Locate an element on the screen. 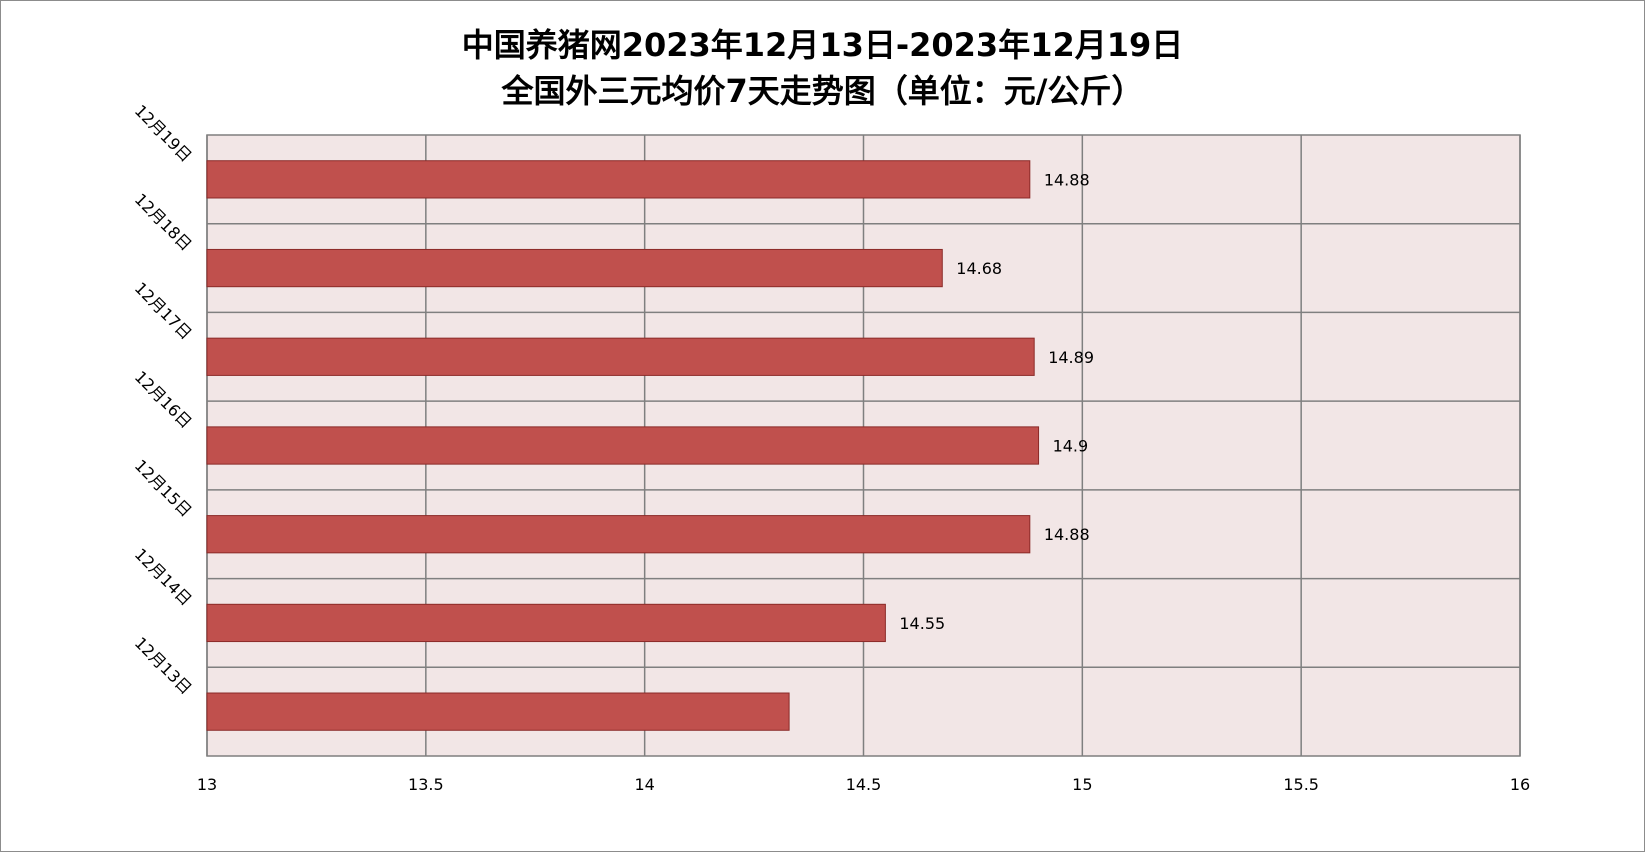 The height and width of the screenshot is (852, 1645). y-tick-label: 12月15日 is located at coordinates (163, 488).